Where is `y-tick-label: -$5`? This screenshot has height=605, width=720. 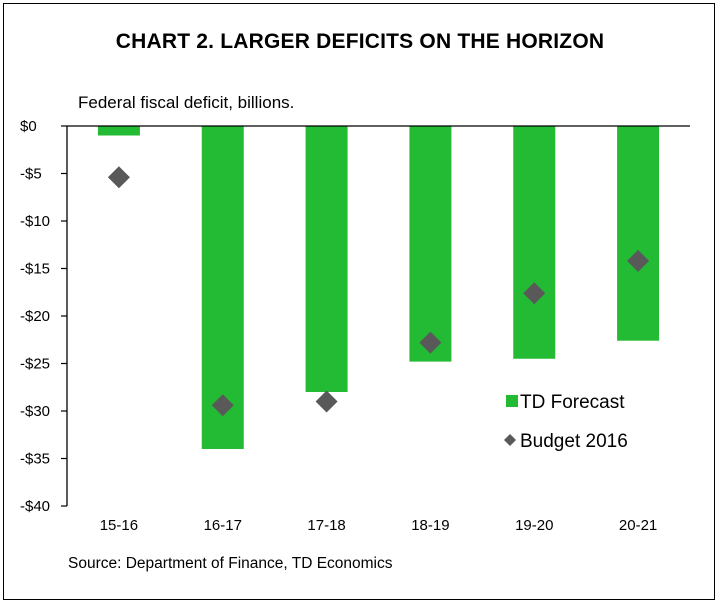
y-tick-label: -$5 is located at coordinates (31, 174).